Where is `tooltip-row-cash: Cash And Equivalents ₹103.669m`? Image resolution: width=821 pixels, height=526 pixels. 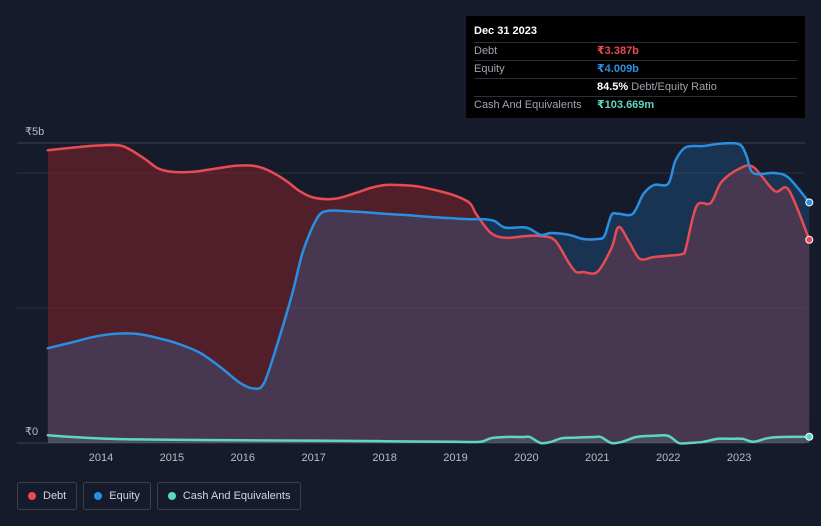 tooltip-row-cash: Cash And Equivalents ₹103.669m is located at coordinates (635, 105).